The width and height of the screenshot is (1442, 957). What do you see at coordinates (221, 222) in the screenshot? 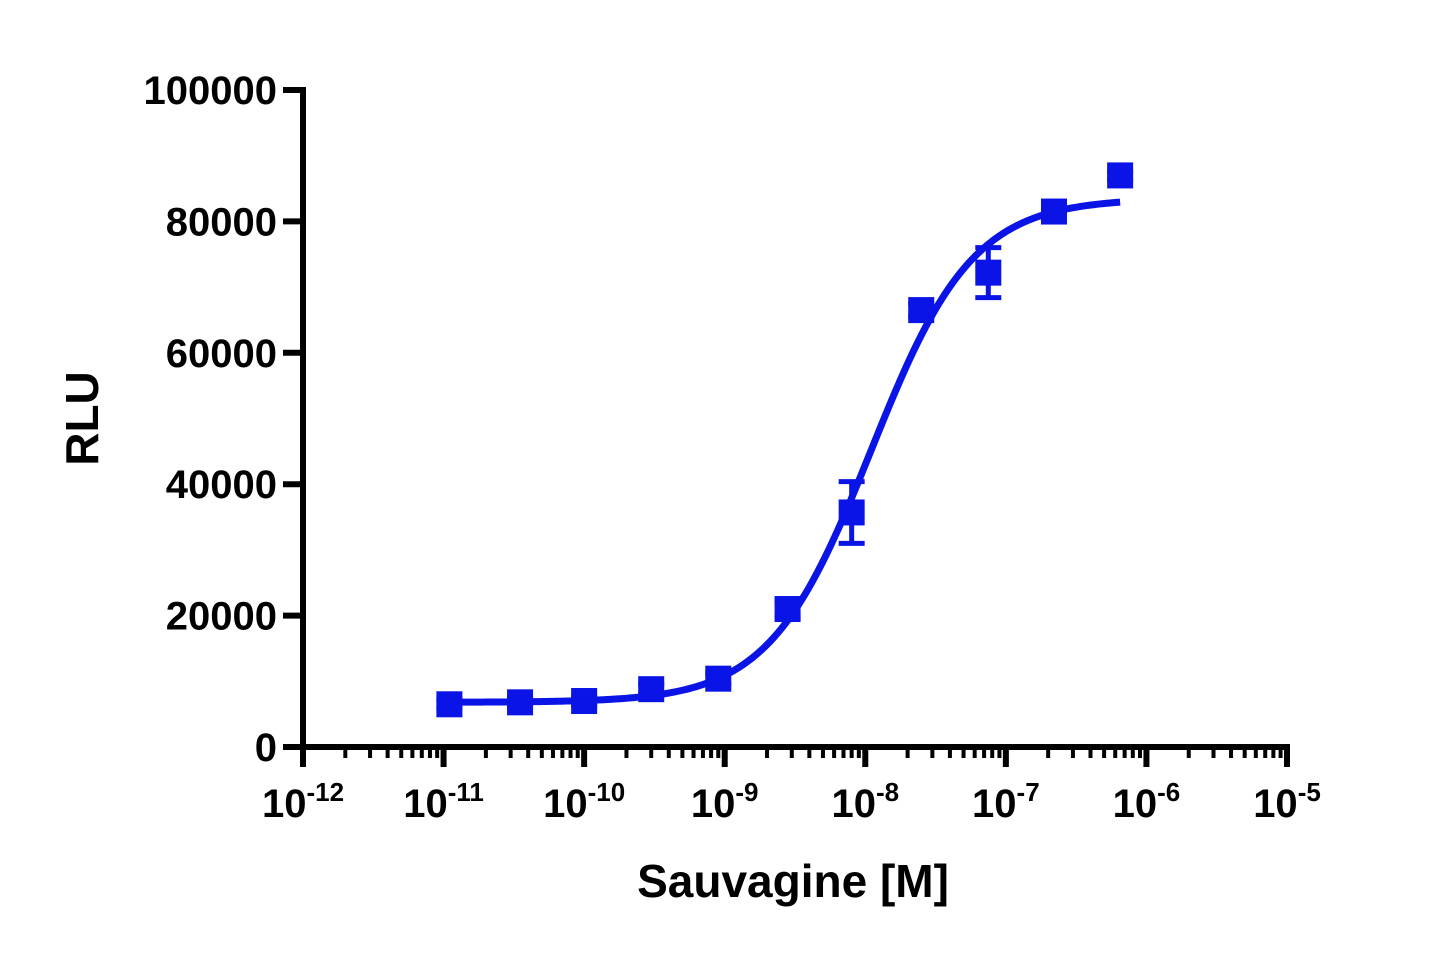
I see `y-tick-label: 80000` at bounding box center [221, 222].